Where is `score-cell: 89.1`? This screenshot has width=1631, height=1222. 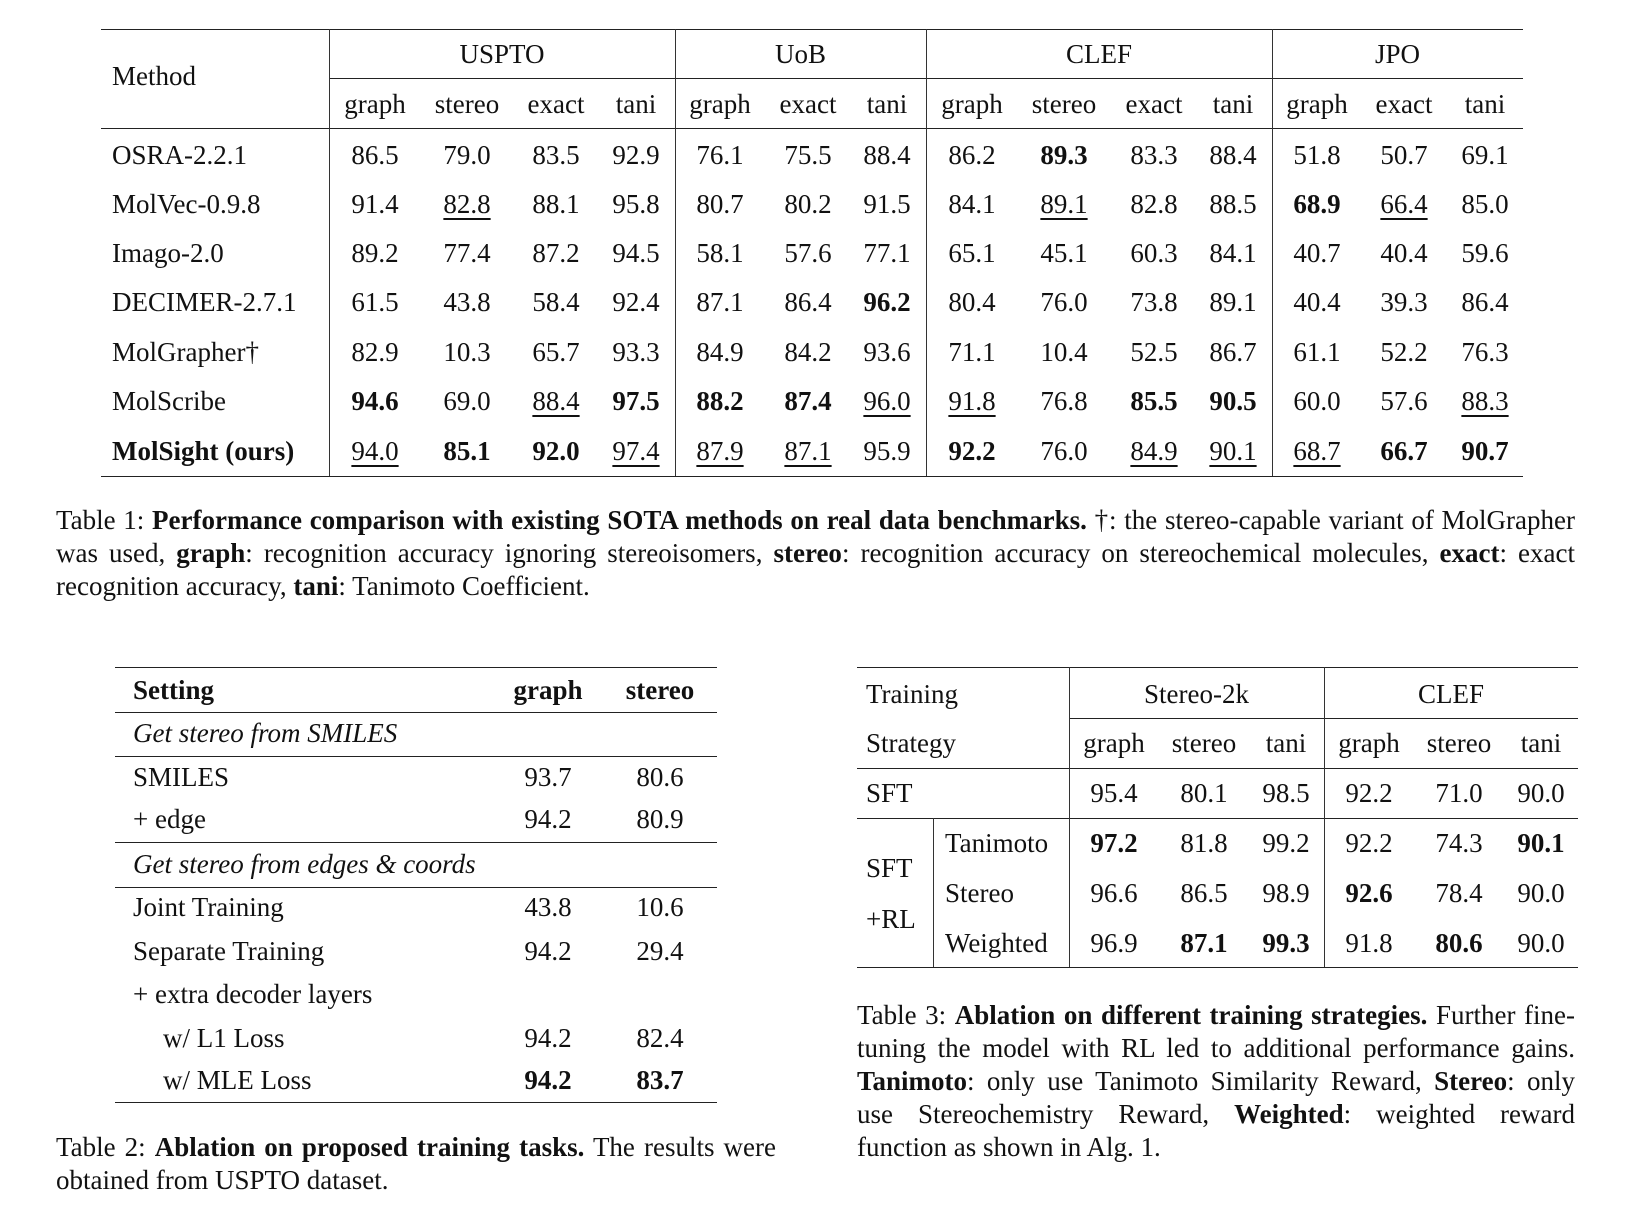 score-cell: 89.1 is located at coordinates (1064, 204).